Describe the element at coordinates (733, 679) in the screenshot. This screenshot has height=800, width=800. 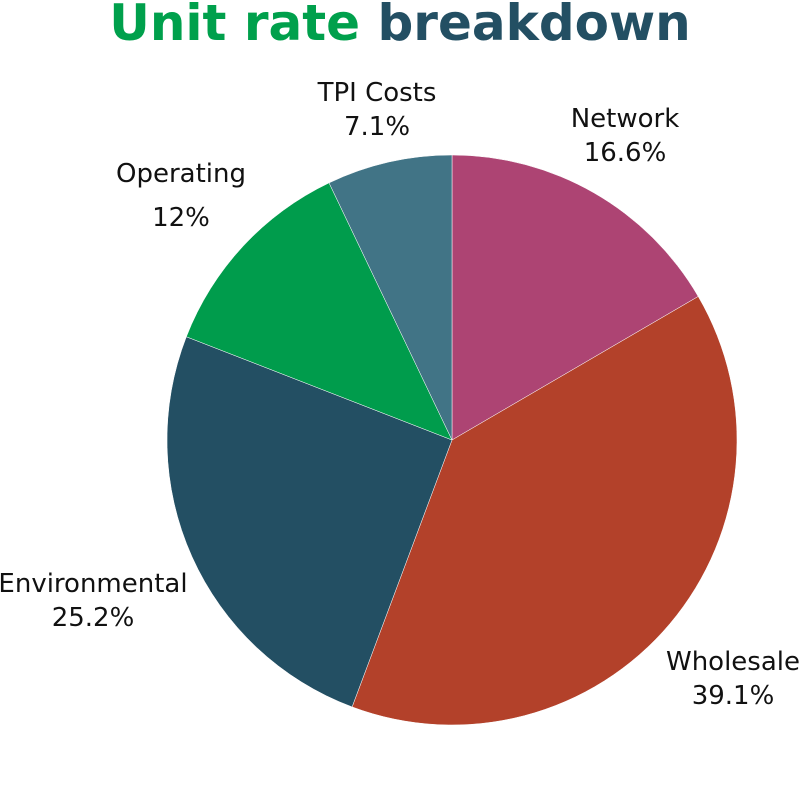
I see `label-wholesale: Wholesale 39.1%` at that location.